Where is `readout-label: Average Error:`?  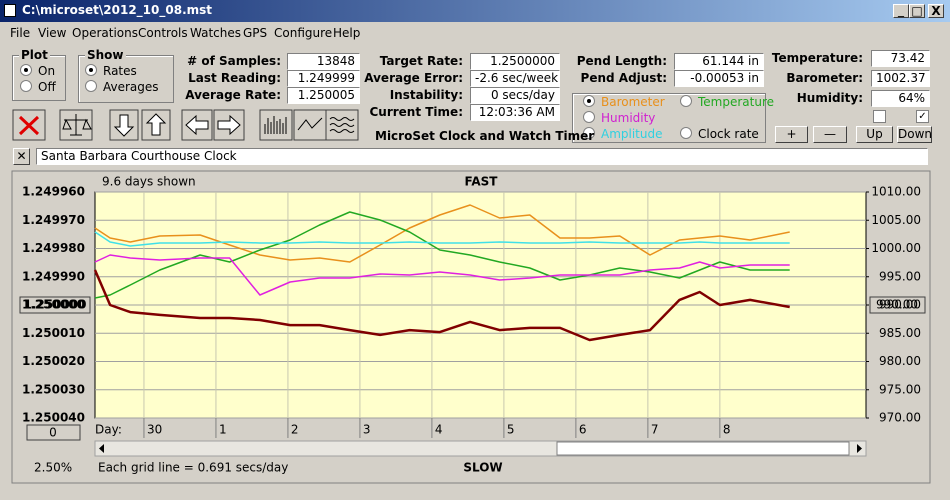
readout-label: Average Error: is located at coordinates (413, 78).